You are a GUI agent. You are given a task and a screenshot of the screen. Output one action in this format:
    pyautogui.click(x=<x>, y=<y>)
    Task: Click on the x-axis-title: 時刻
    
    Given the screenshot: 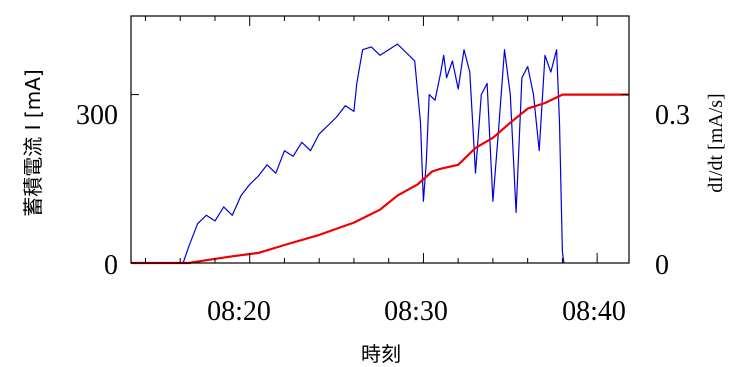 What is the action you would take?
    pyautogui.click(x=381, y=354)
    